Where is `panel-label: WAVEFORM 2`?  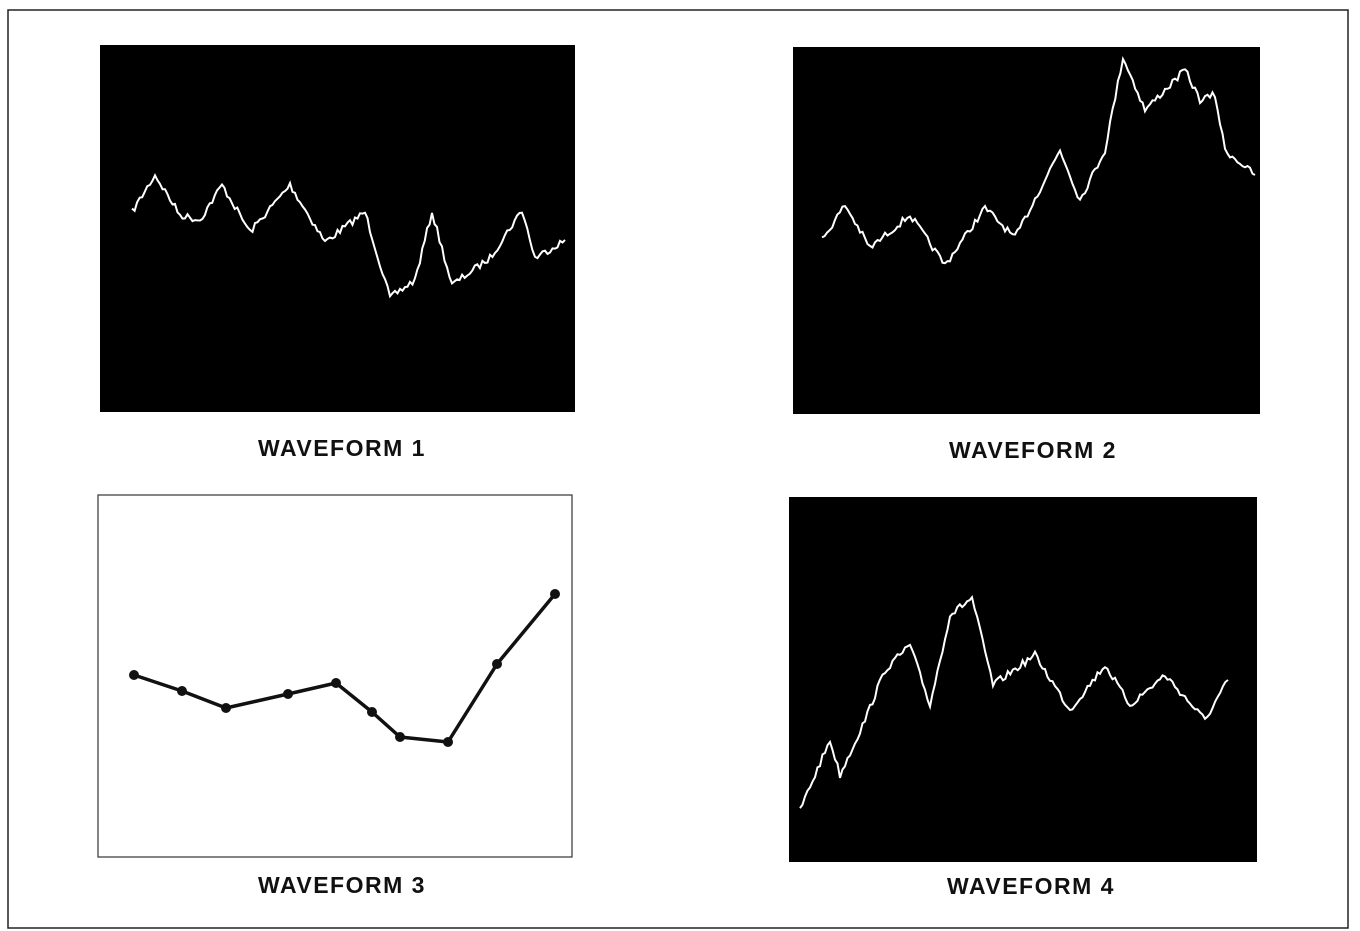
panel-label: WAVEFORM 2 is located at coordinates (1033, 450).